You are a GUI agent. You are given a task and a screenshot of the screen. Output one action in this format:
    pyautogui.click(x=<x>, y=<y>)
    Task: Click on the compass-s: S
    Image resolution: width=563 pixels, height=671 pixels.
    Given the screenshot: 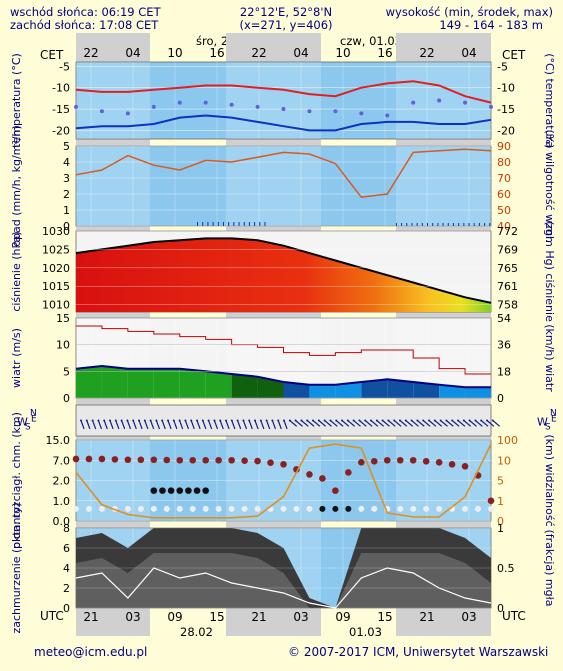 What is the action you would take?
    pyautogui.click(x=28, y=428)
    